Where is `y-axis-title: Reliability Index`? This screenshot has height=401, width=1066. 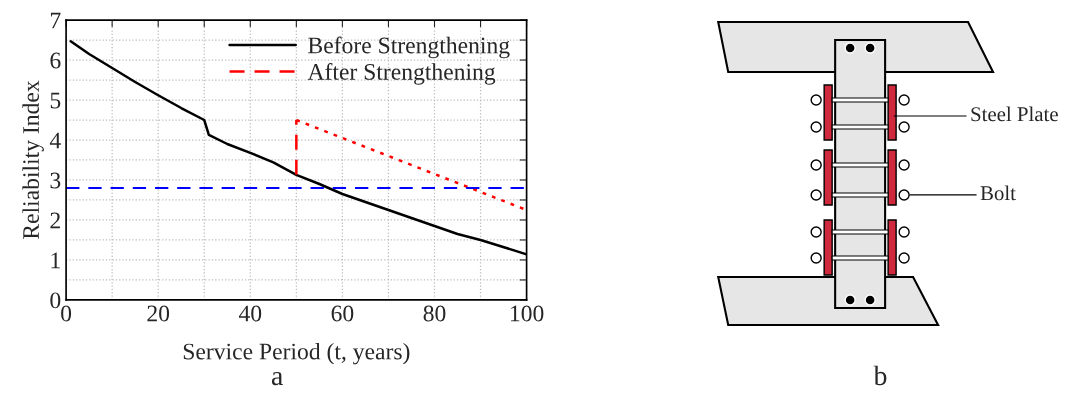
y-axis-title: Reliability Index is located at coordinates (33, 159).